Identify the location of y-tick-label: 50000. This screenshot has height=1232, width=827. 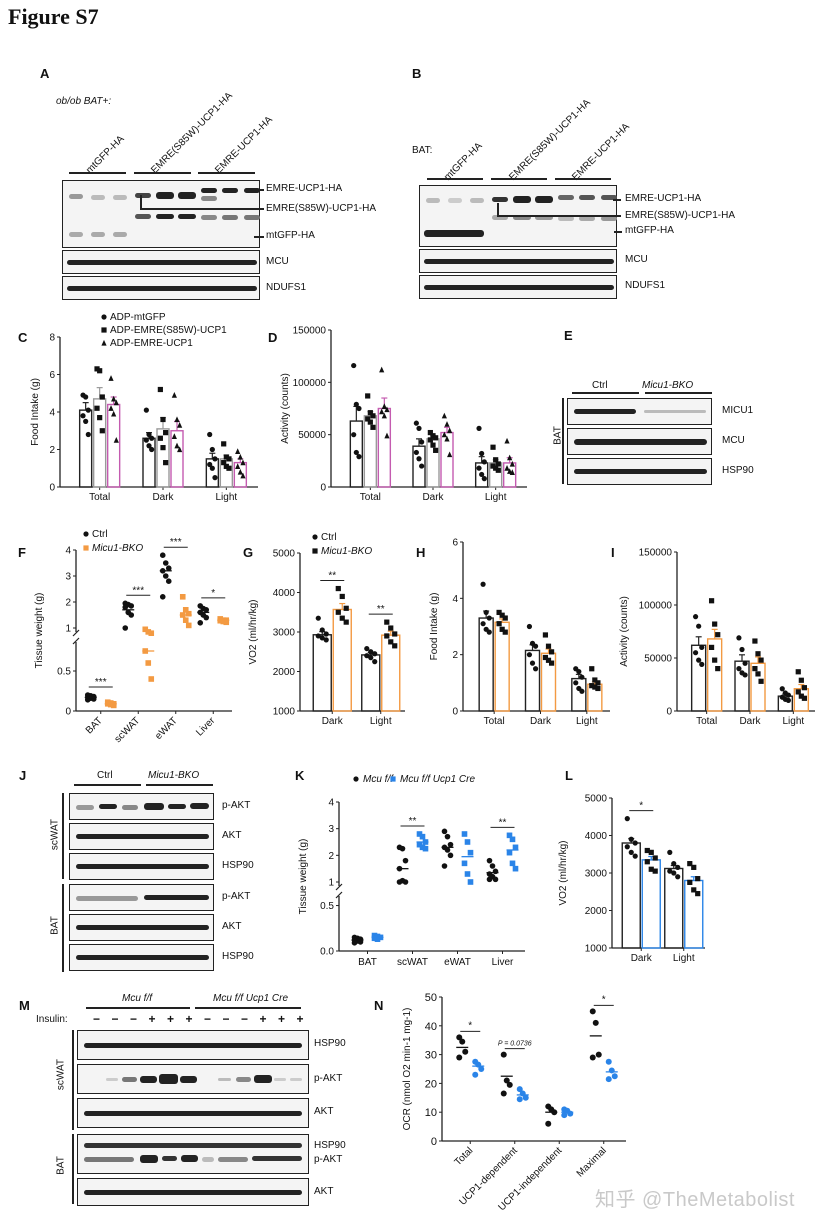
(658, 659).